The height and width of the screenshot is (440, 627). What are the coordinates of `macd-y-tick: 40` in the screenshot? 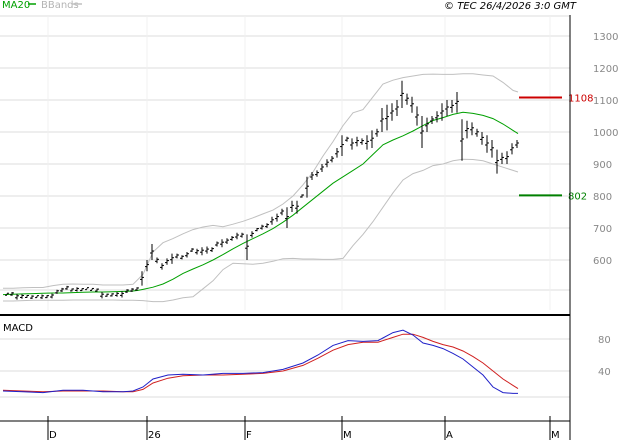 It's located at (604, 372).